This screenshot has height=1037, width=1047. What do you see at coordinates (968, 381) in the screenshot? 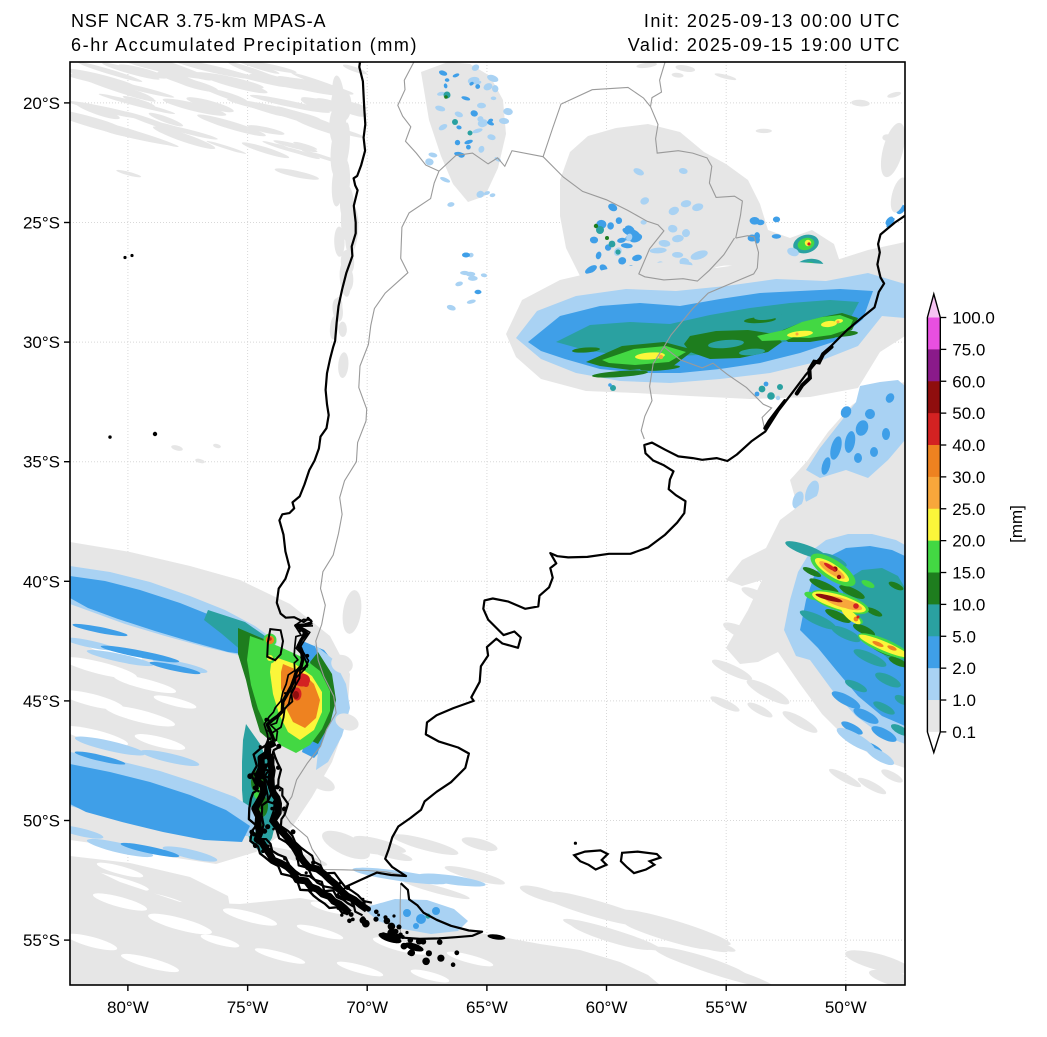
I see `svg-text: 60.0` at bounding box center [968, 381].